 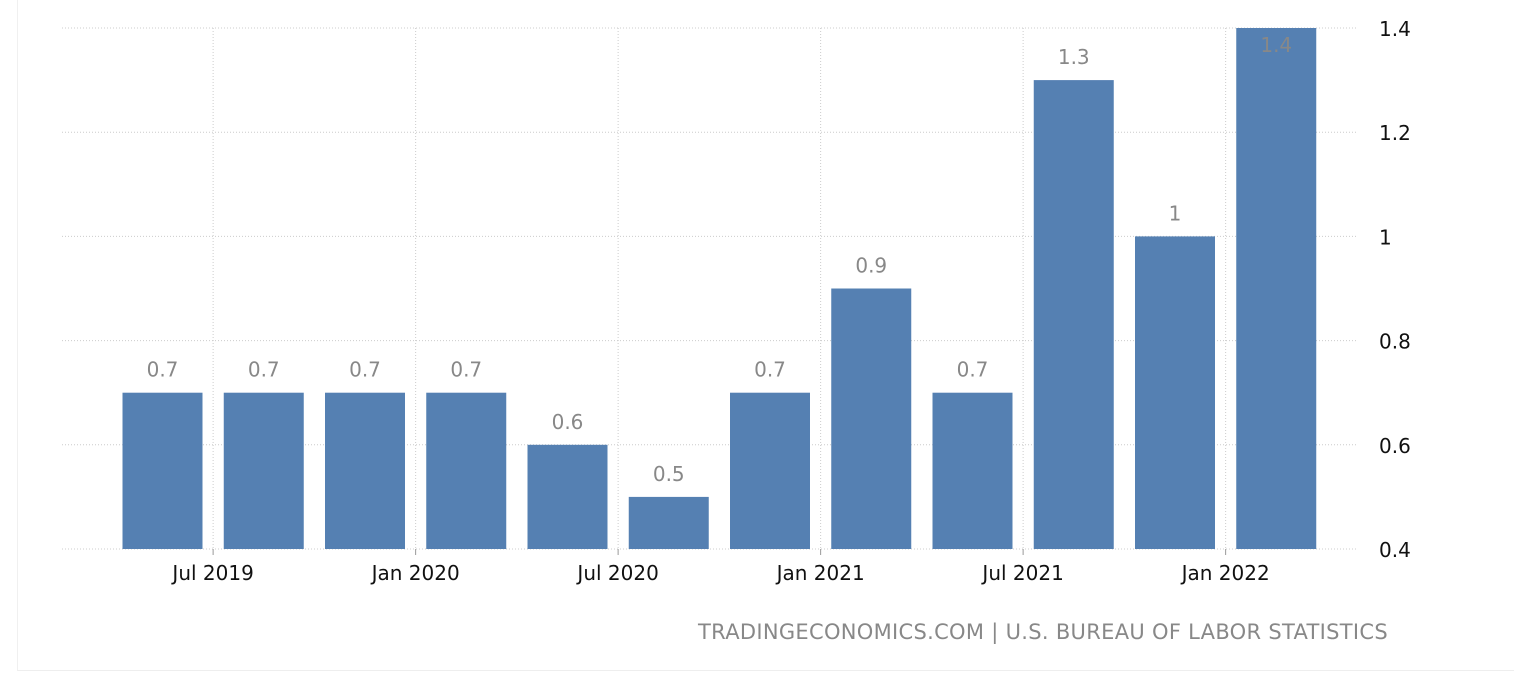 I want to click on data-label: 0.6, so click(x=568, y=422).